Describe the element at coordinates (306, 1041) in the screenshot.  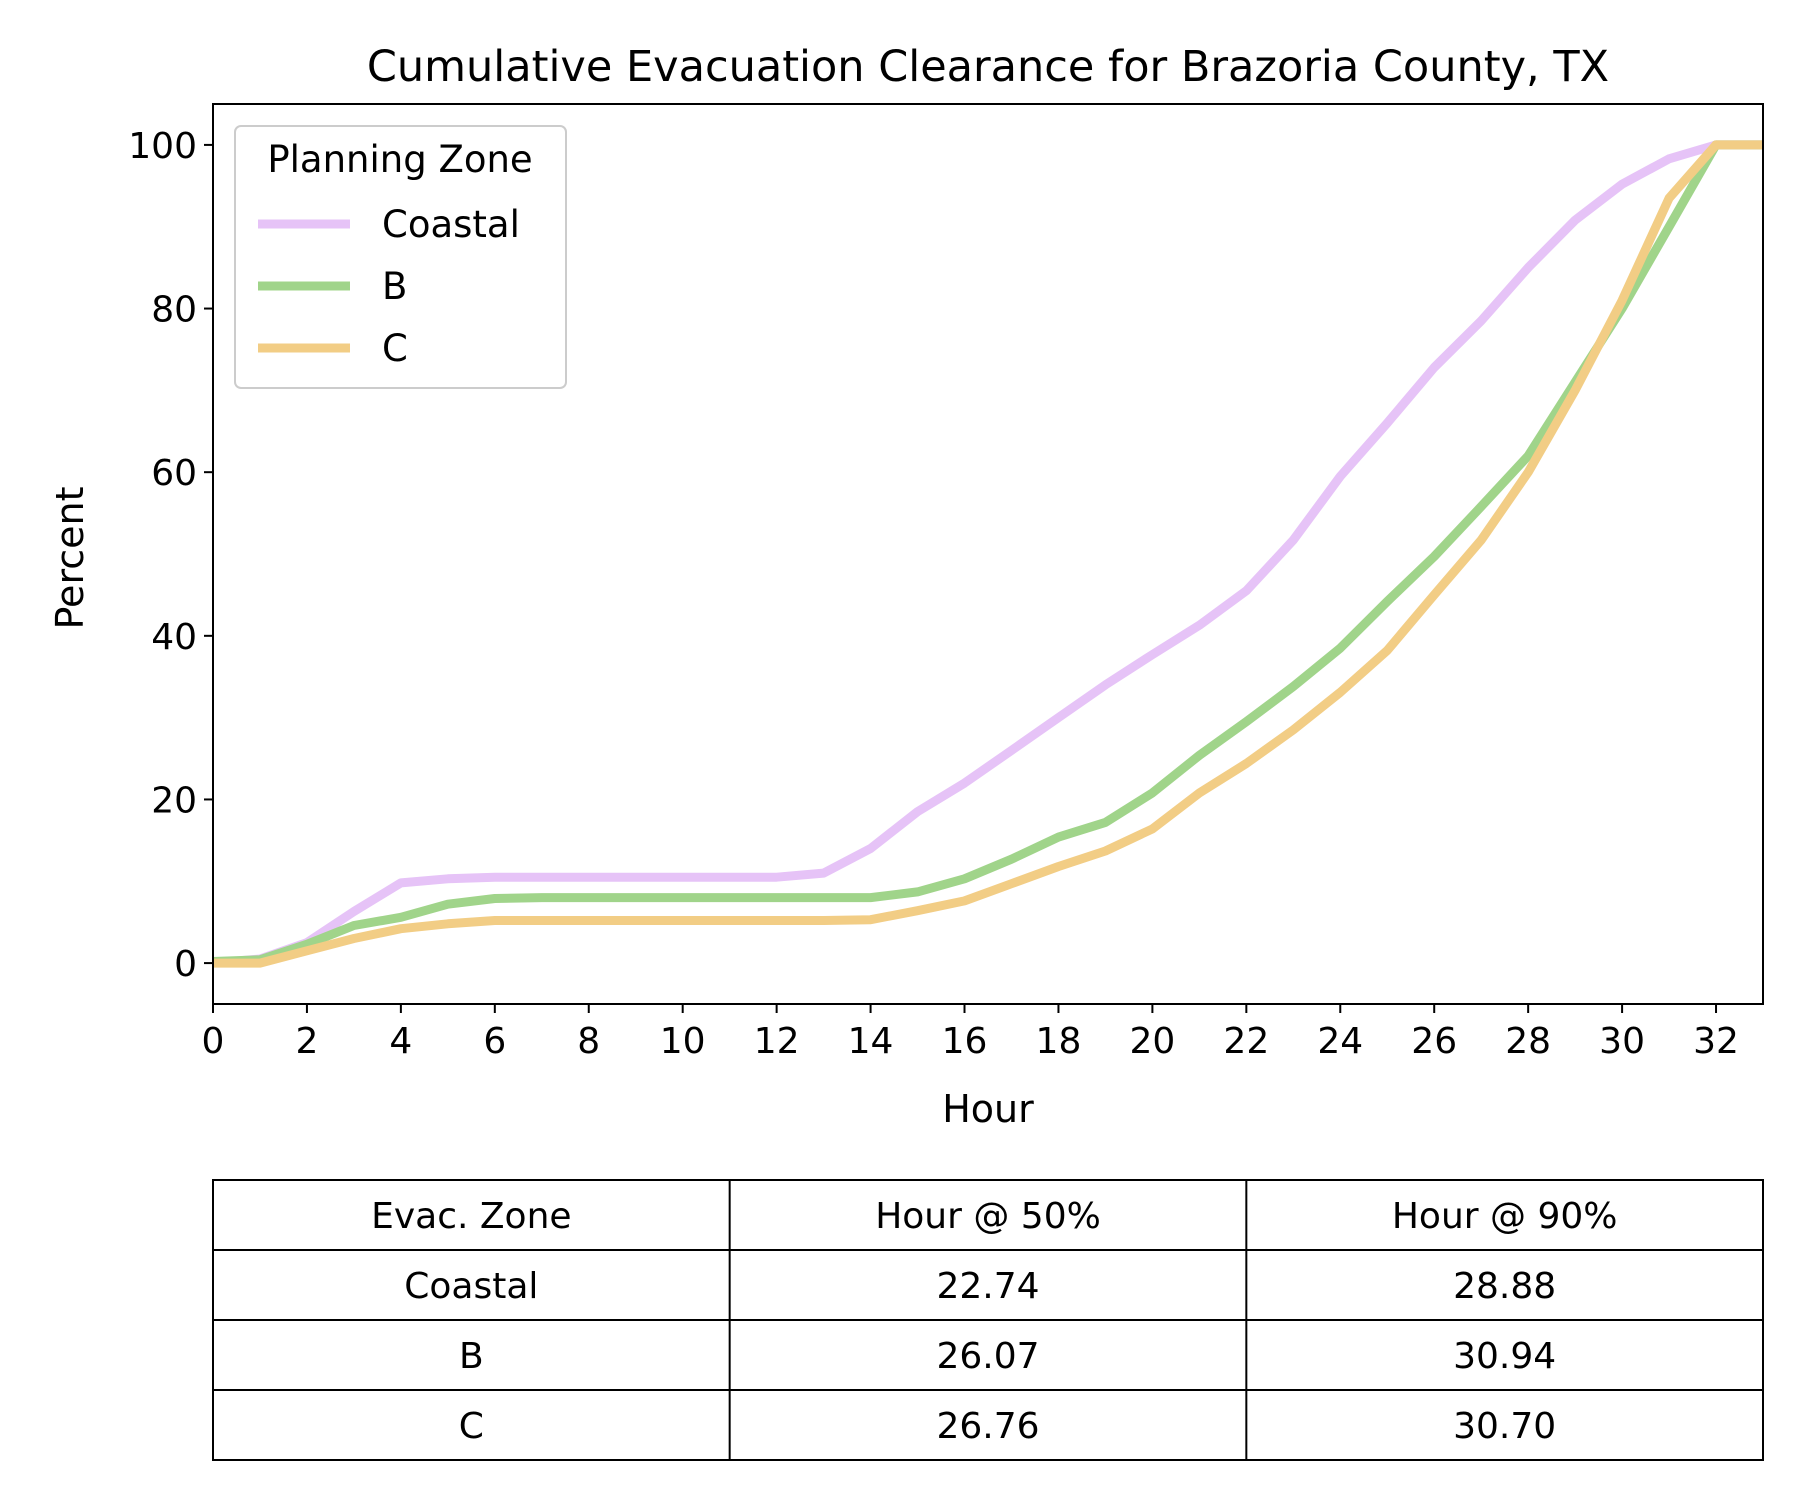
I see `x-tick-label: 2` at that location.